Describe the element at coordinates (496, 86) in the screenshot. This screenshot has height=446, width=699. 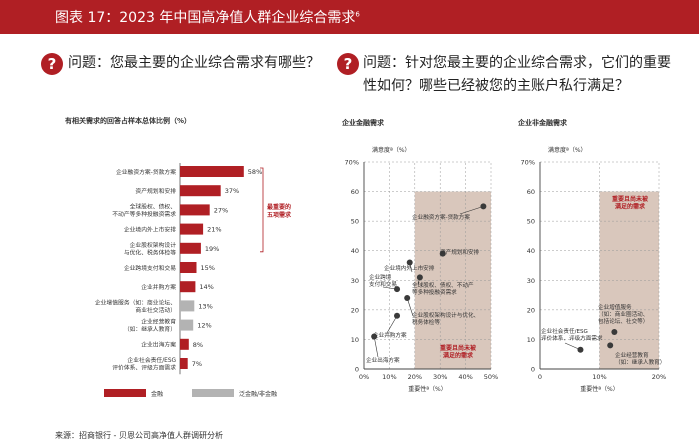
I see `right-question-line2: 性如何？哪些已经被您的主账户私行满足？` at that location.